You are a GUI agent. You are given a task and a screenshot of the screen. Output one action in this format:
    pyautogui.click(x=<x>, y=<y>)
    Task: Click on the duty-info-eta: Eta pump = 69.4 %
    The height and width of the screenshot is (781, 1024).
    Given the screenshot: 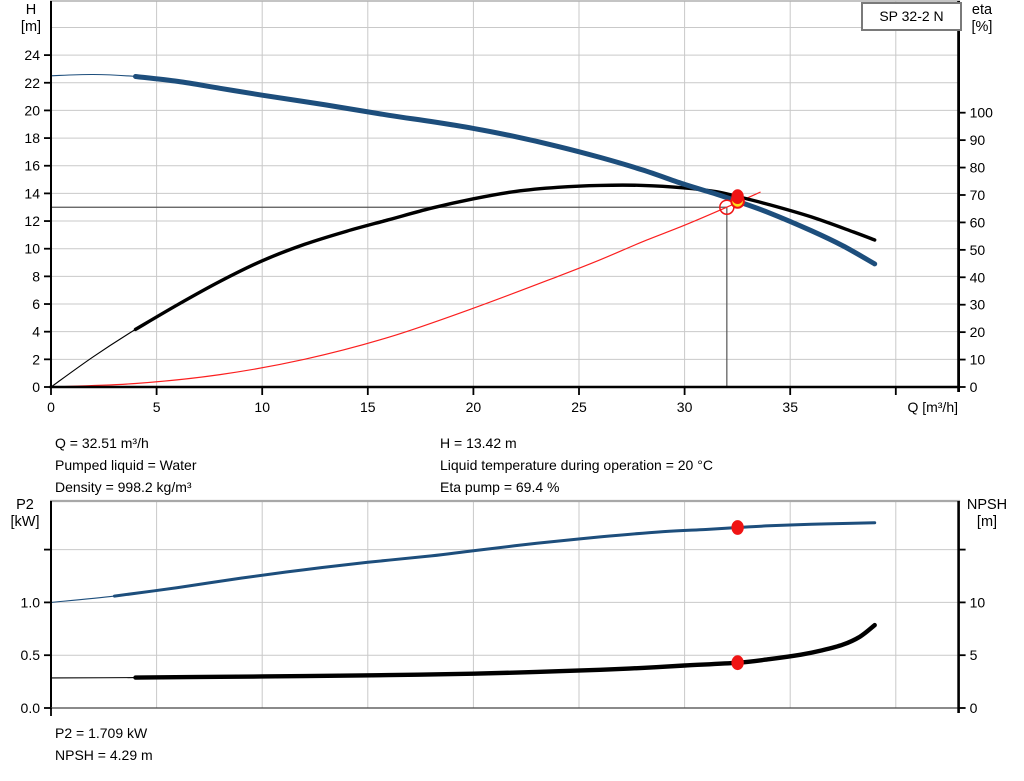 What is the action you would take?
    pyautogui.click(x=500, y=487)
    